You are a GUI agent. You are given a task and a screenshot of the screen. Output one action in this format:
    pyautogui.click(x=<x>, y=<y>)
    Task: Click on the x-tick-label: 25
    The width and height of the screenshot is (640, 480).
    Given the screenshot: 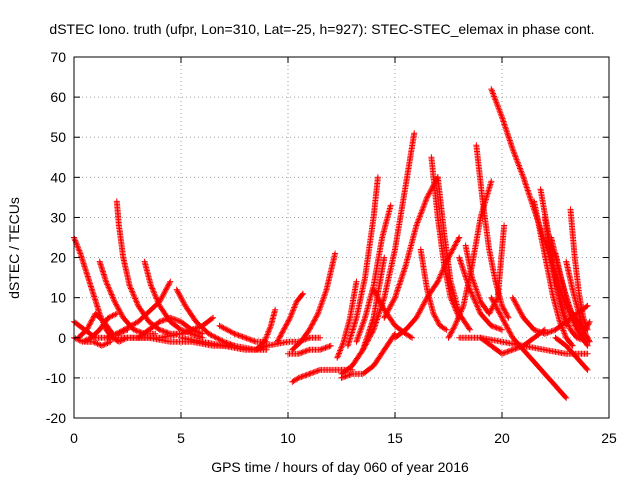 What is the action you would take?
    pyautogui.click(x=609, y=438)
    